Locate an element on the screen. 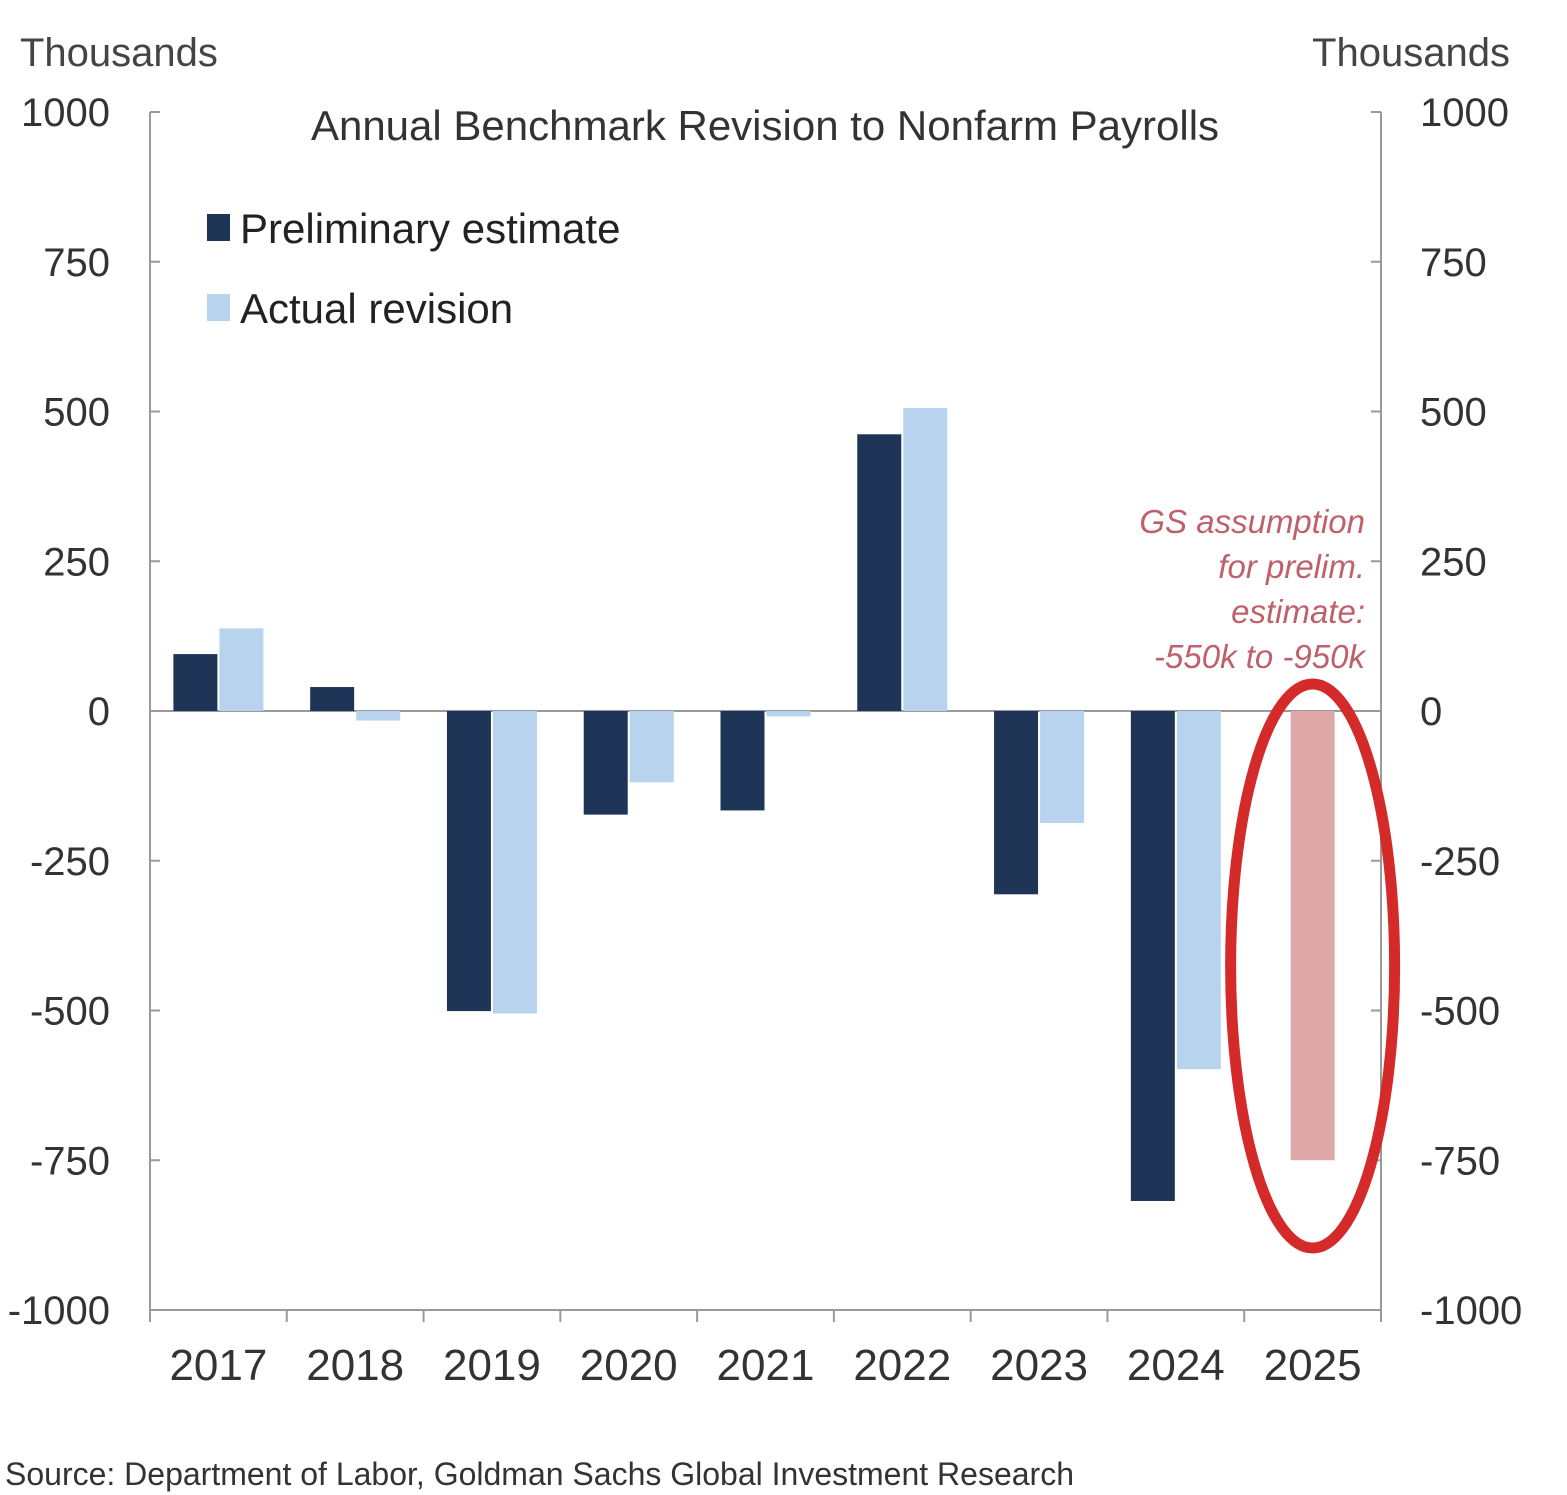  left-tick-label: -500 is located at coordinates (70, 1012).